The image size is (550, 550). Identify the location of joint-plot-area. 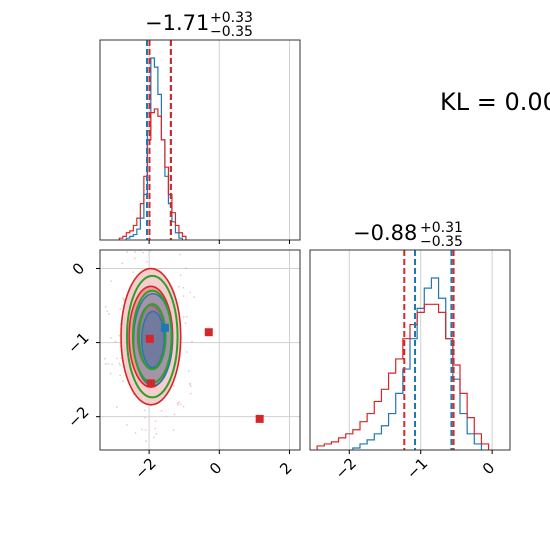
(183, 342).